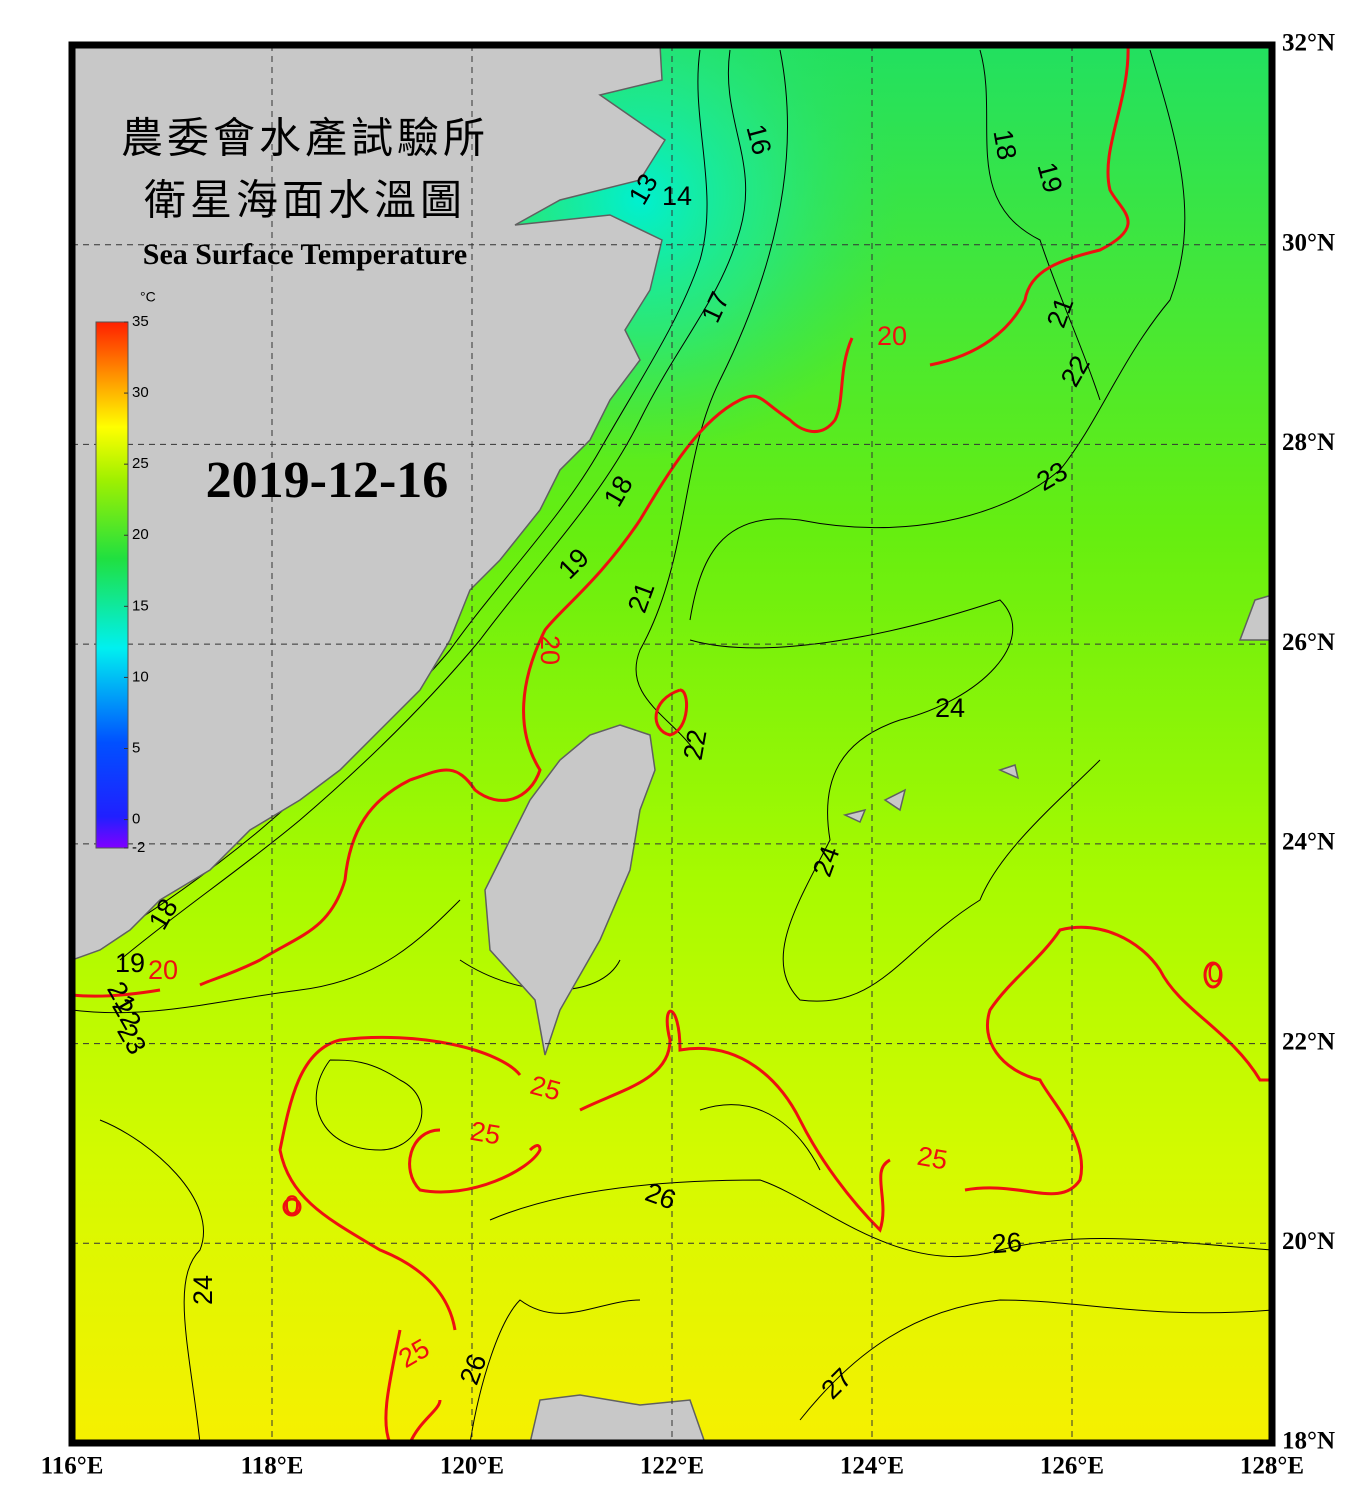 Image resolution: width=1350 pixels, height=1505 pixels. Describe the element at coordinates (1272, 1466) in the screenshot. I see `x-tick-label: 128°E` at that location.